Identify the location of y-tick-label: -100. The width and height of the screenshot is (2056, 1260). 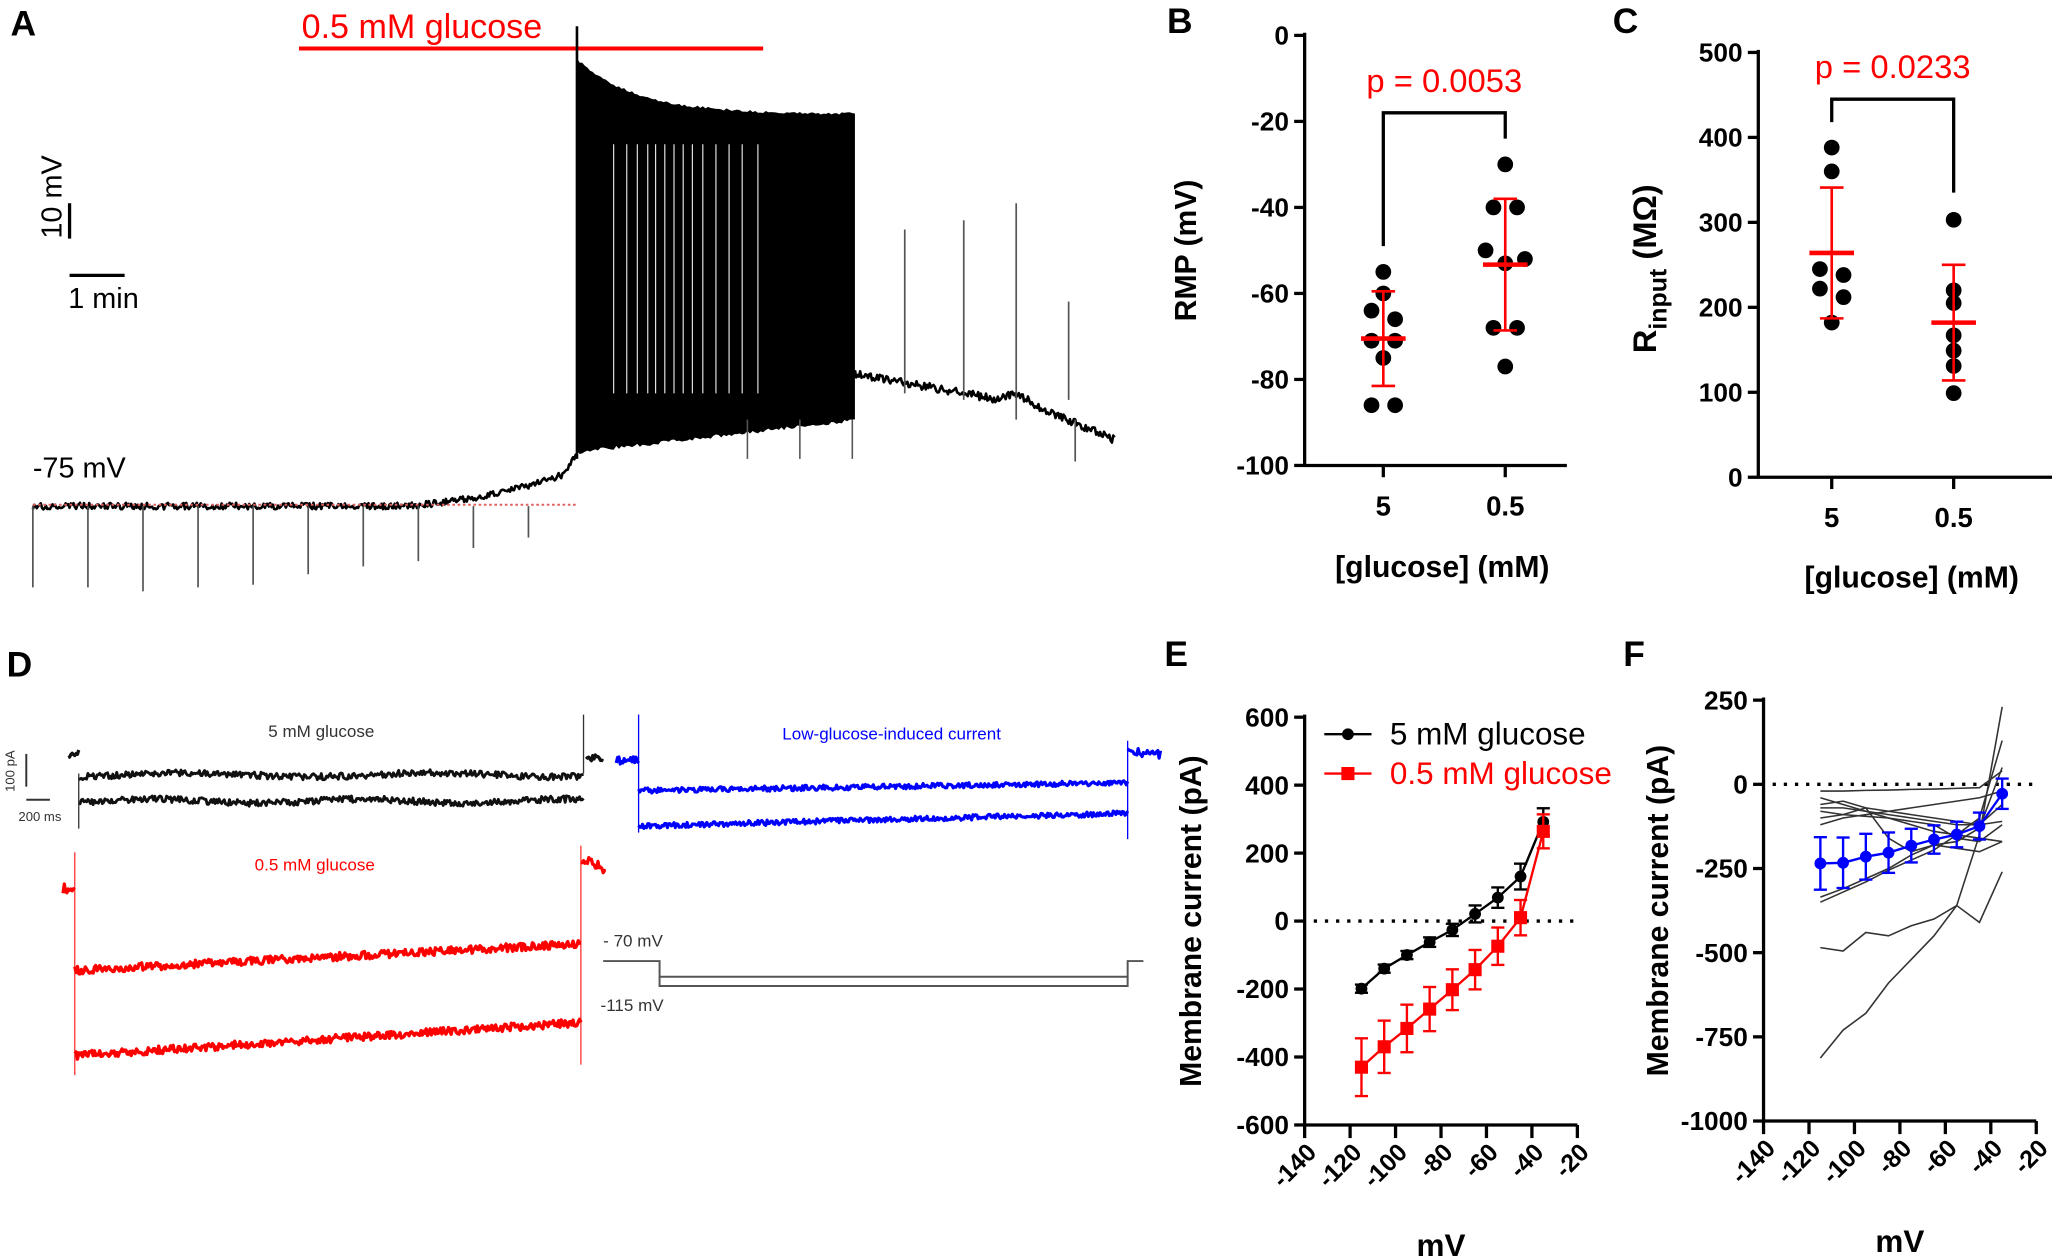
(1262, 466).